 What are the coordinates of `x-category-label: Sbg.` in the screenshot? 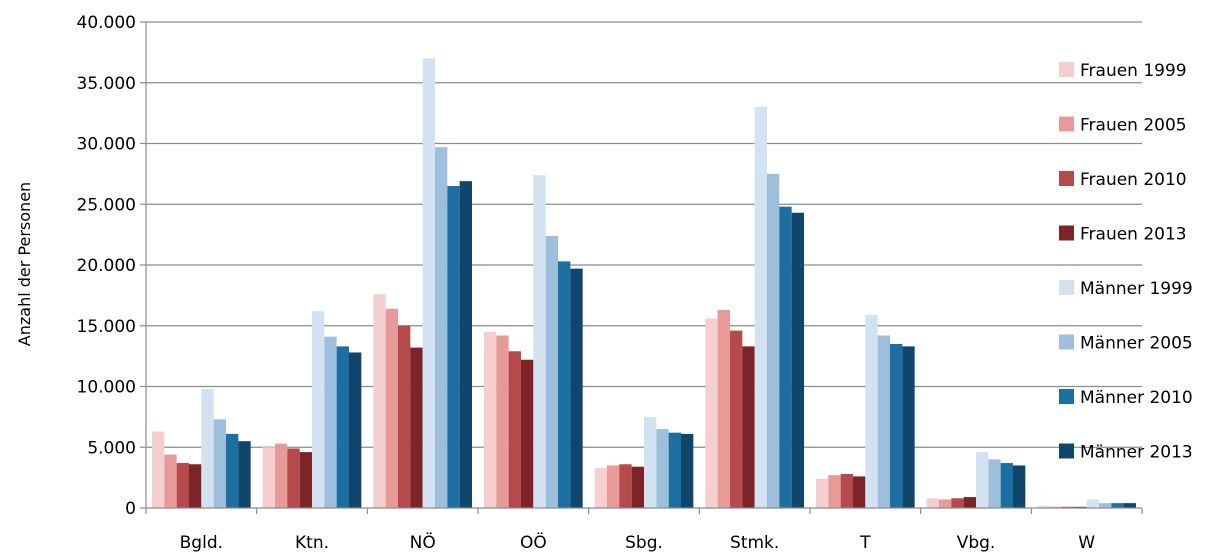 It's located at (644, 542).